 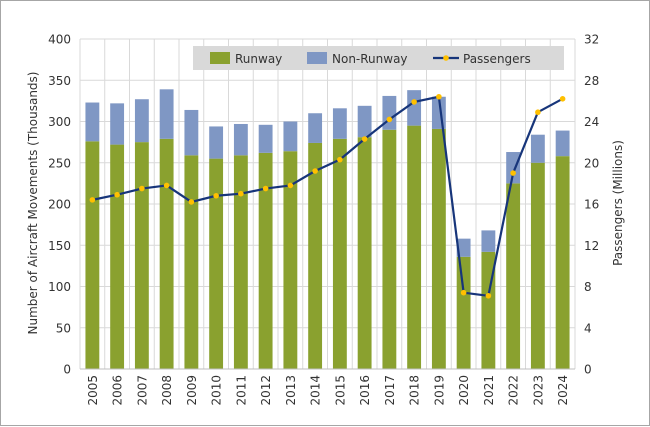 I want to click on y-tick-label: 100, so click(x=59, y=287).